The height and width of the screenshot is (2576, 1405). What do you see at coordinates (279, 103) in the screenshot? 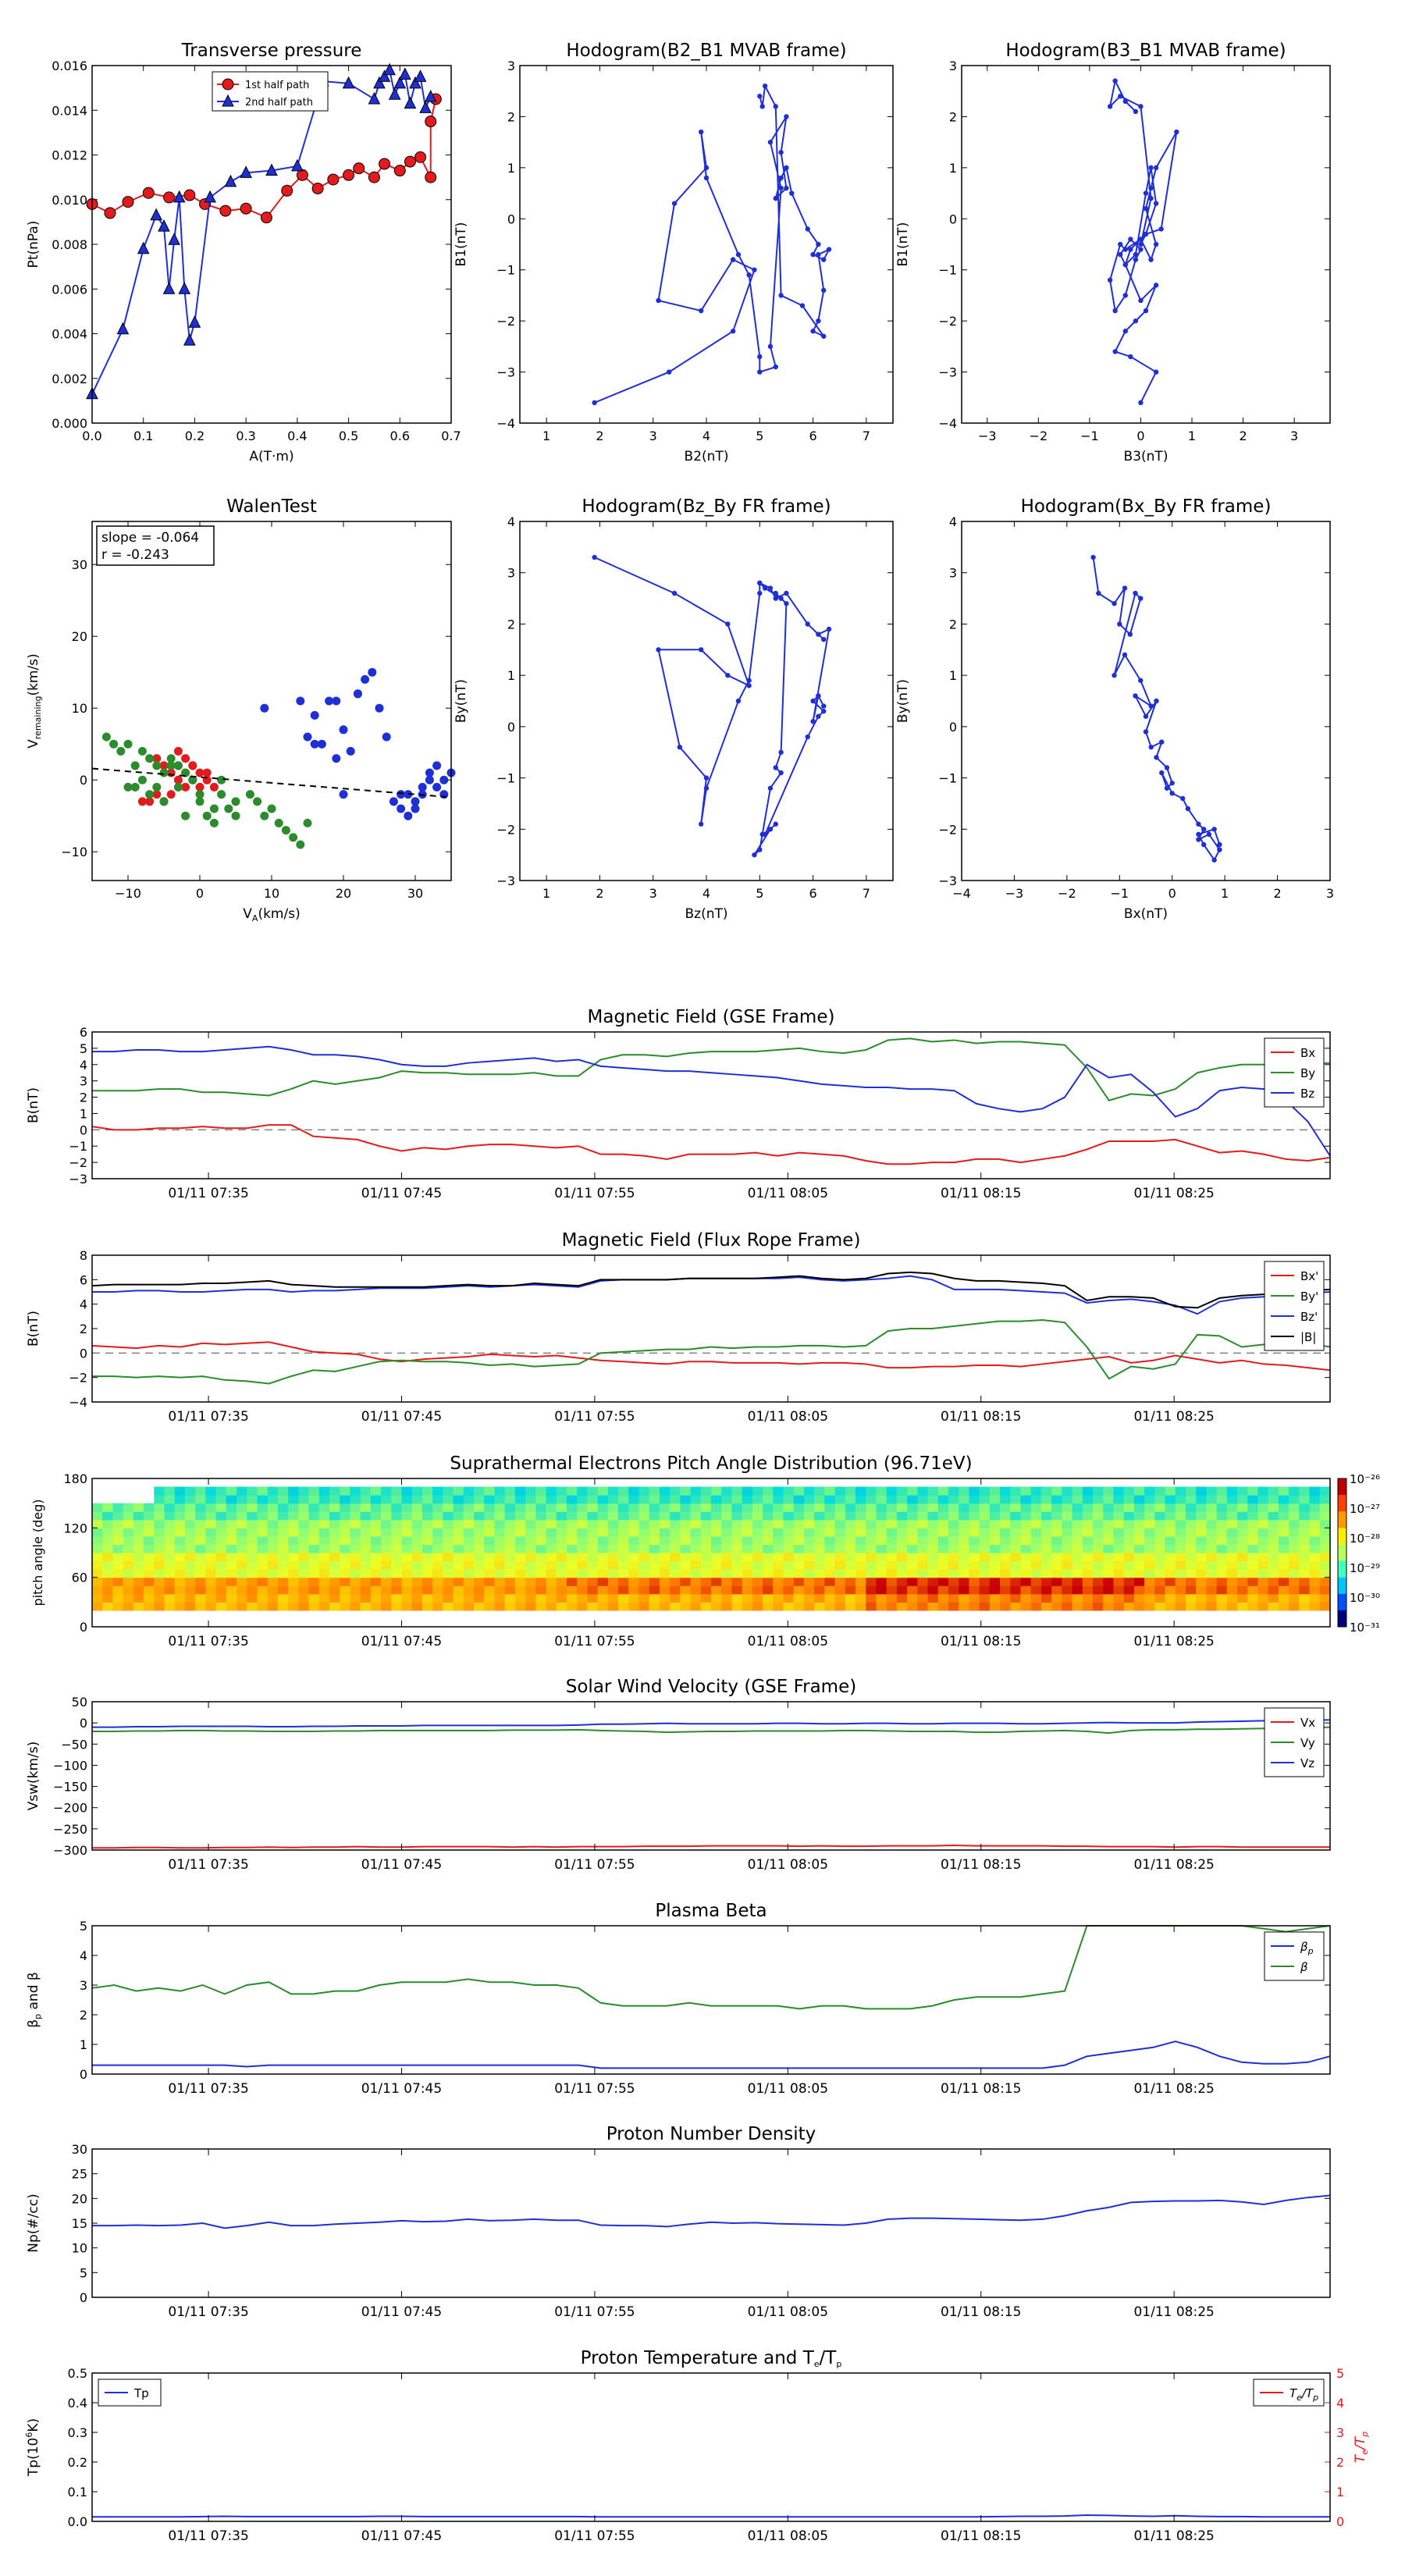
I see `pt-legend-label: 2nd half path` at bounding box center [279, 103].